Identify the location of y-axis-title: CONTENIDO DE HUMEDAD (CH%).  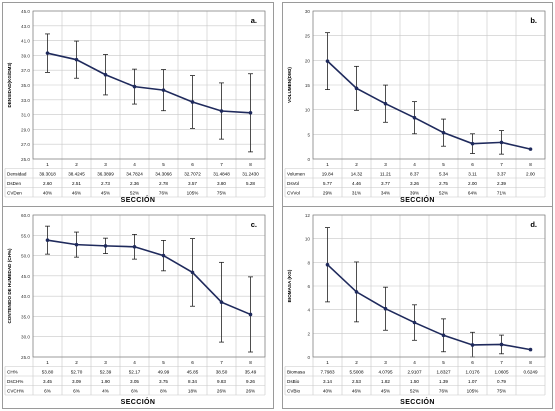
(9, 286).